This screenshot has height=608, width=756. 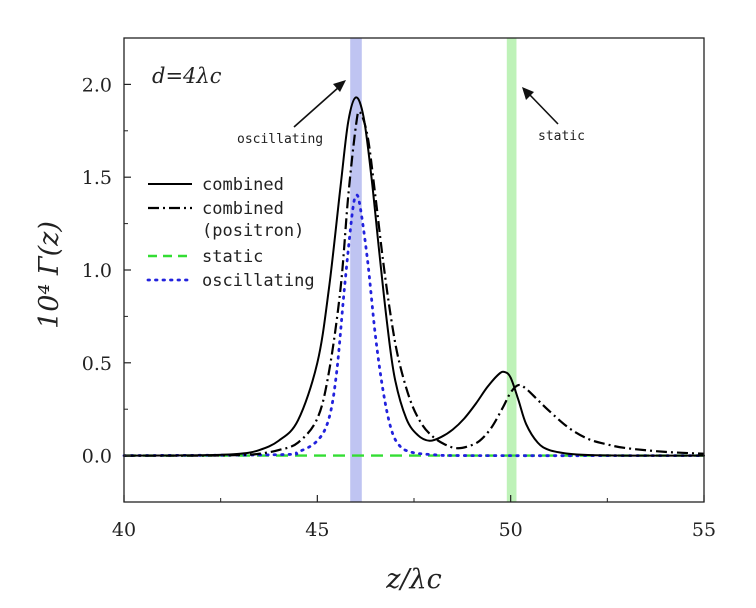 What do you see at coordinates (49, 275) in the screenshot?
I see `y-axis-title: 10⁴ Γ(z)` at bounding box center [49, 275].